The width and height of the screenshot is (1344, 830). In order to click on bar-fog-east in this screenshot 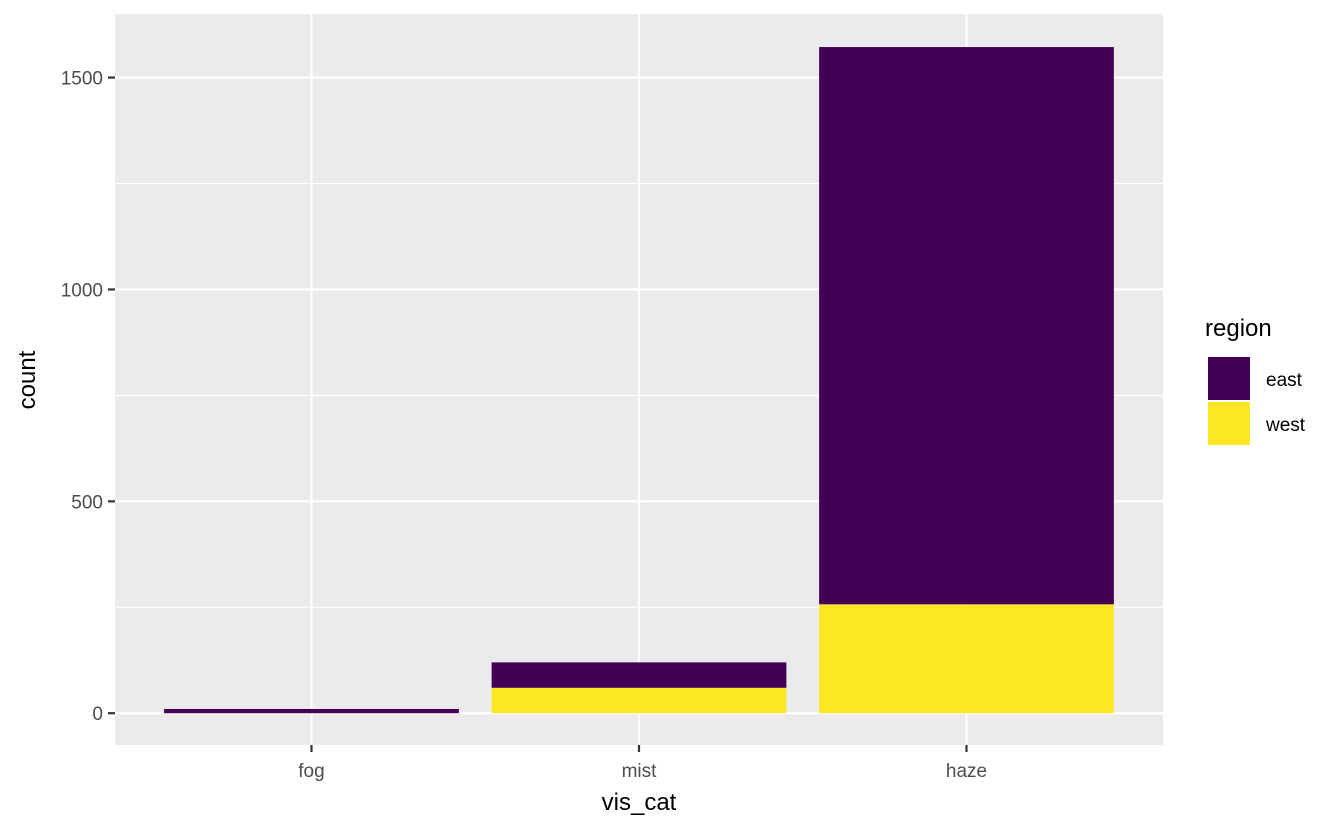, I will do `click(311, 711)`.